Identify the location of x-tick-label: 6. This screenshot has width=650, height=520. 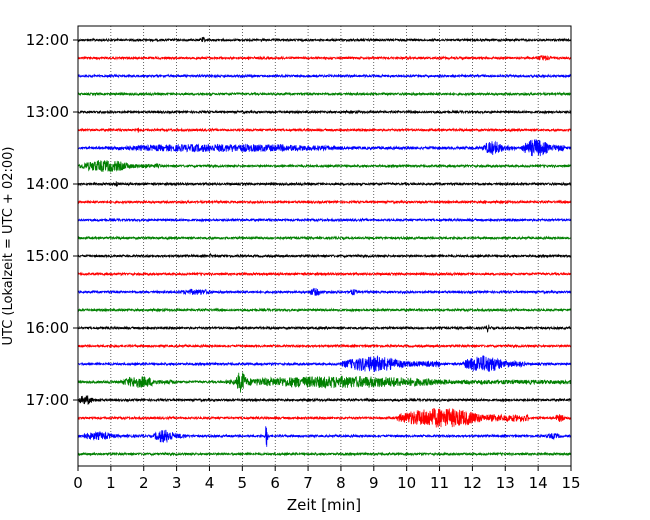
(275, 483).